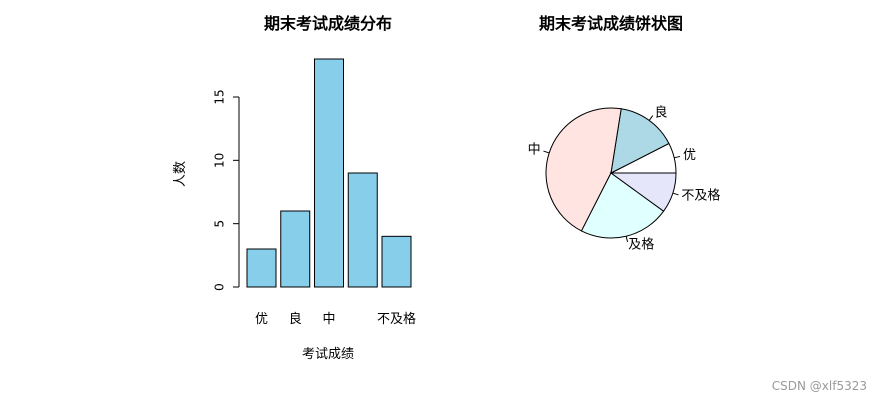  I want to click on pie-label: 良, so click(660, 113).